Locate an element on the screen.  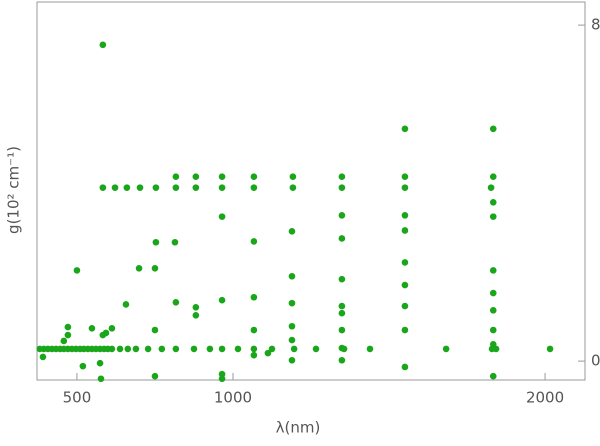
x-tick-label: 2000 is located at coordinates (545, 398).